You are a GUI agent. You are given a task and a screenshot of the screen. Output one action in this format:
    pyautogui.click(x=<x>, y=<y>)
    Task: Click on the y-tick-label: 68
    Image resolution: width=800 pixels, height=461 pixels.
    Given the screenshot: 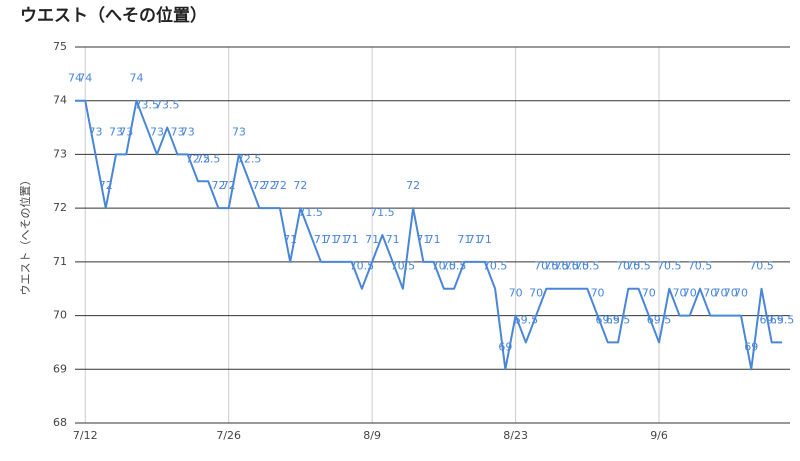 What is the action you would take?
    pyautogui.click(x=60, y=422)
    